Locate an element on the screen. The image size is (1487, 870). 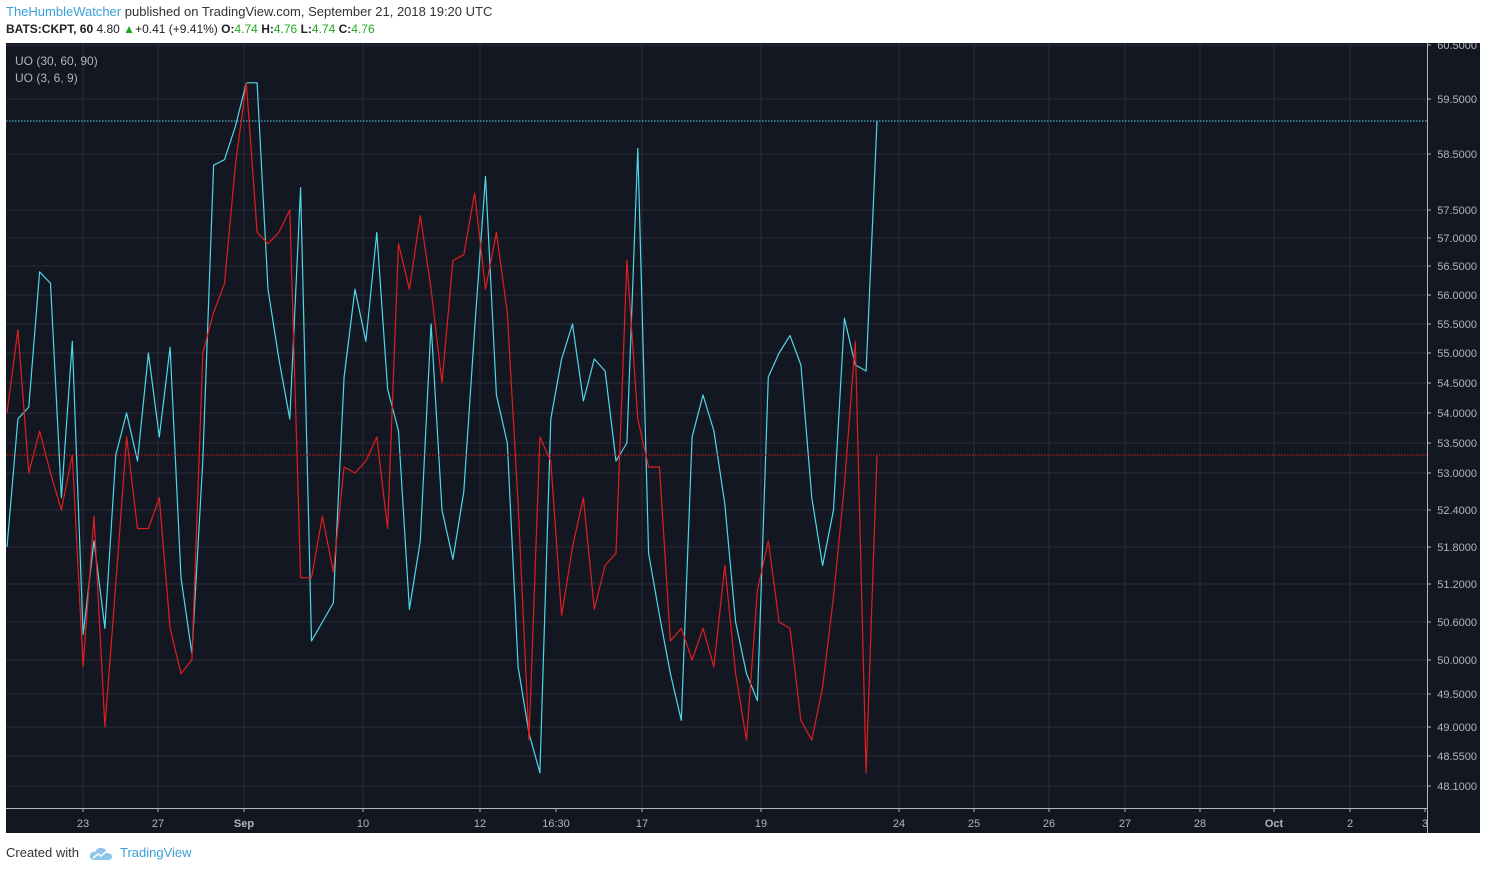
y-tick-label: 53.5000 is located at coordinates (1457, 444).